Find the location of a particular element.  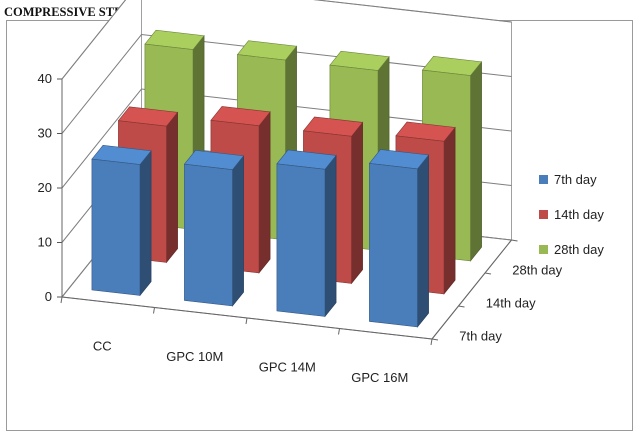

legend-label: 7th day is located at coordinates (575, 179).